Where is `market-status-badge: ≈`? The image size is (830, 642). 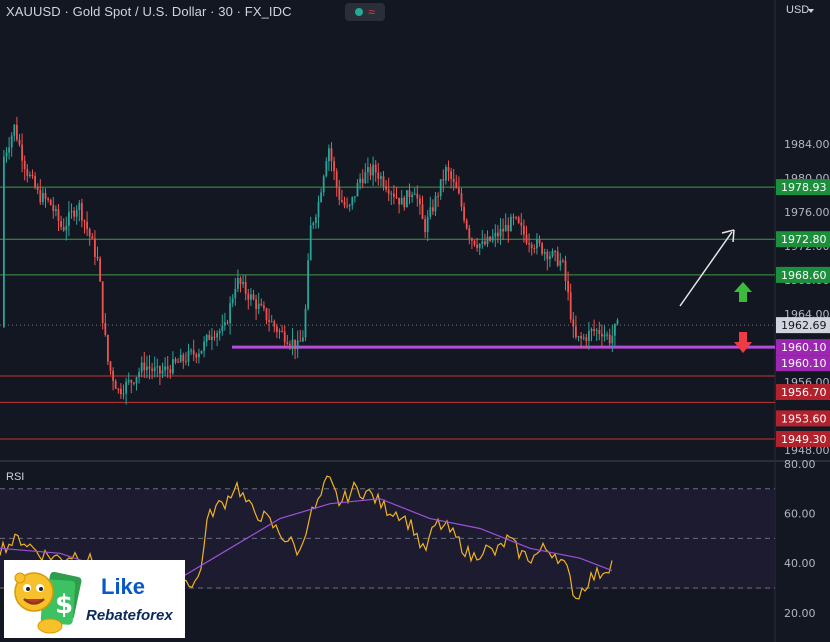
market-status-badge: ≈ is located at coordinates (365, 12).